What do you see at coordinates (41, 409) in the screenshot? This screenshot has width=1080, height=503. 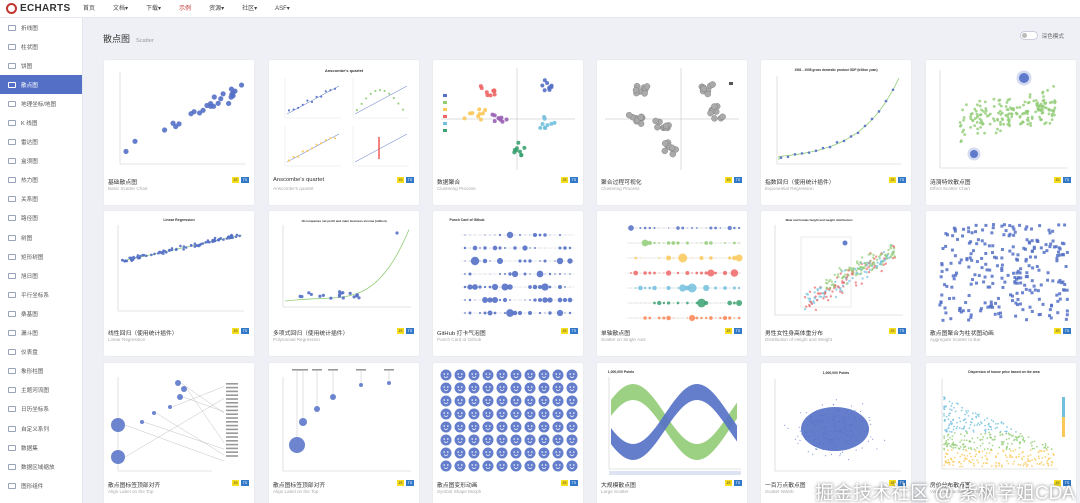 I see `sidebar-item: 日历坐标系` at bounding box center [41, 409].